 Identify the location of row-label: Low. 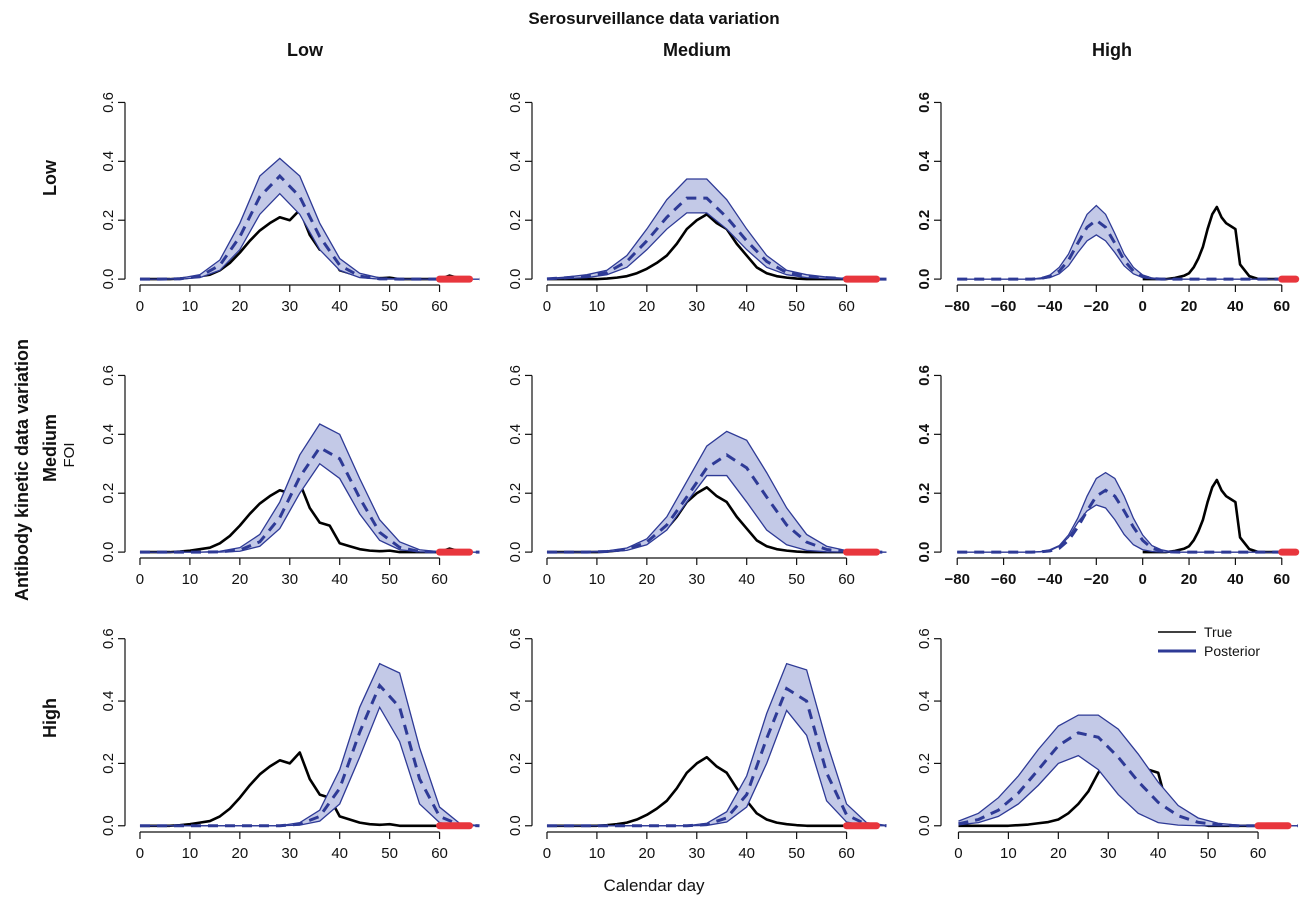
(50, 177).